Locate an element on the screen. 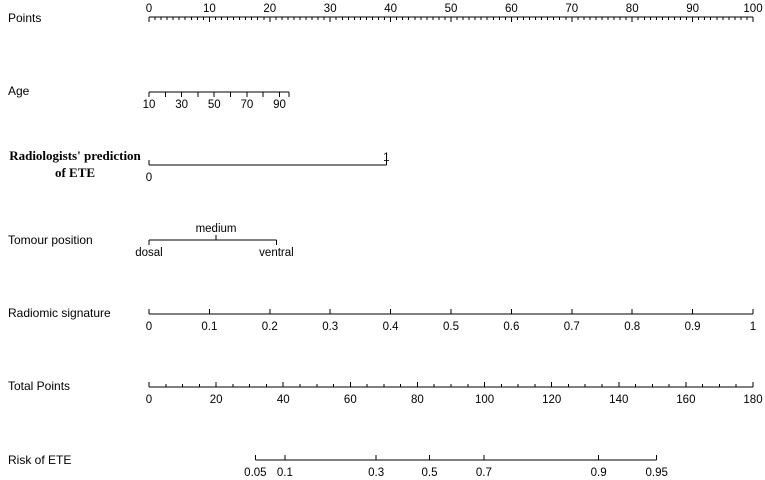  radiomic-tick-label: 0.2 is located at coordinates (270, 327).